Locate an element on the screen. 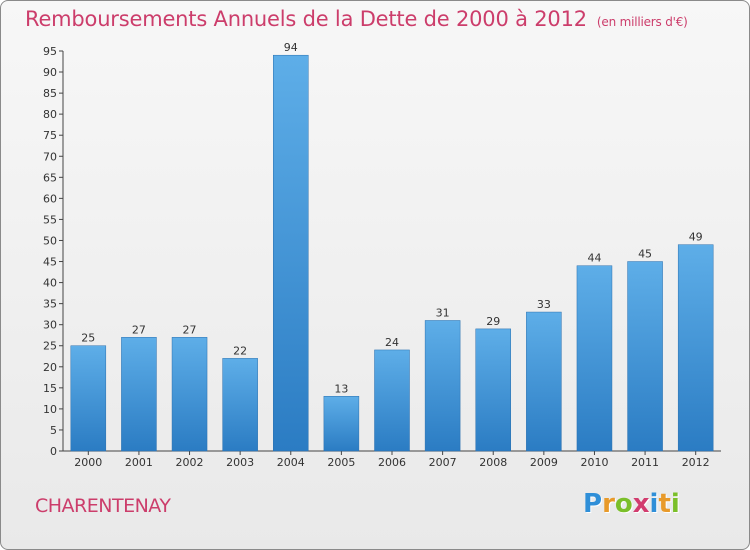 The image size is (750, 550). y-tick-label: 55 is located at coordinates (50, 219).